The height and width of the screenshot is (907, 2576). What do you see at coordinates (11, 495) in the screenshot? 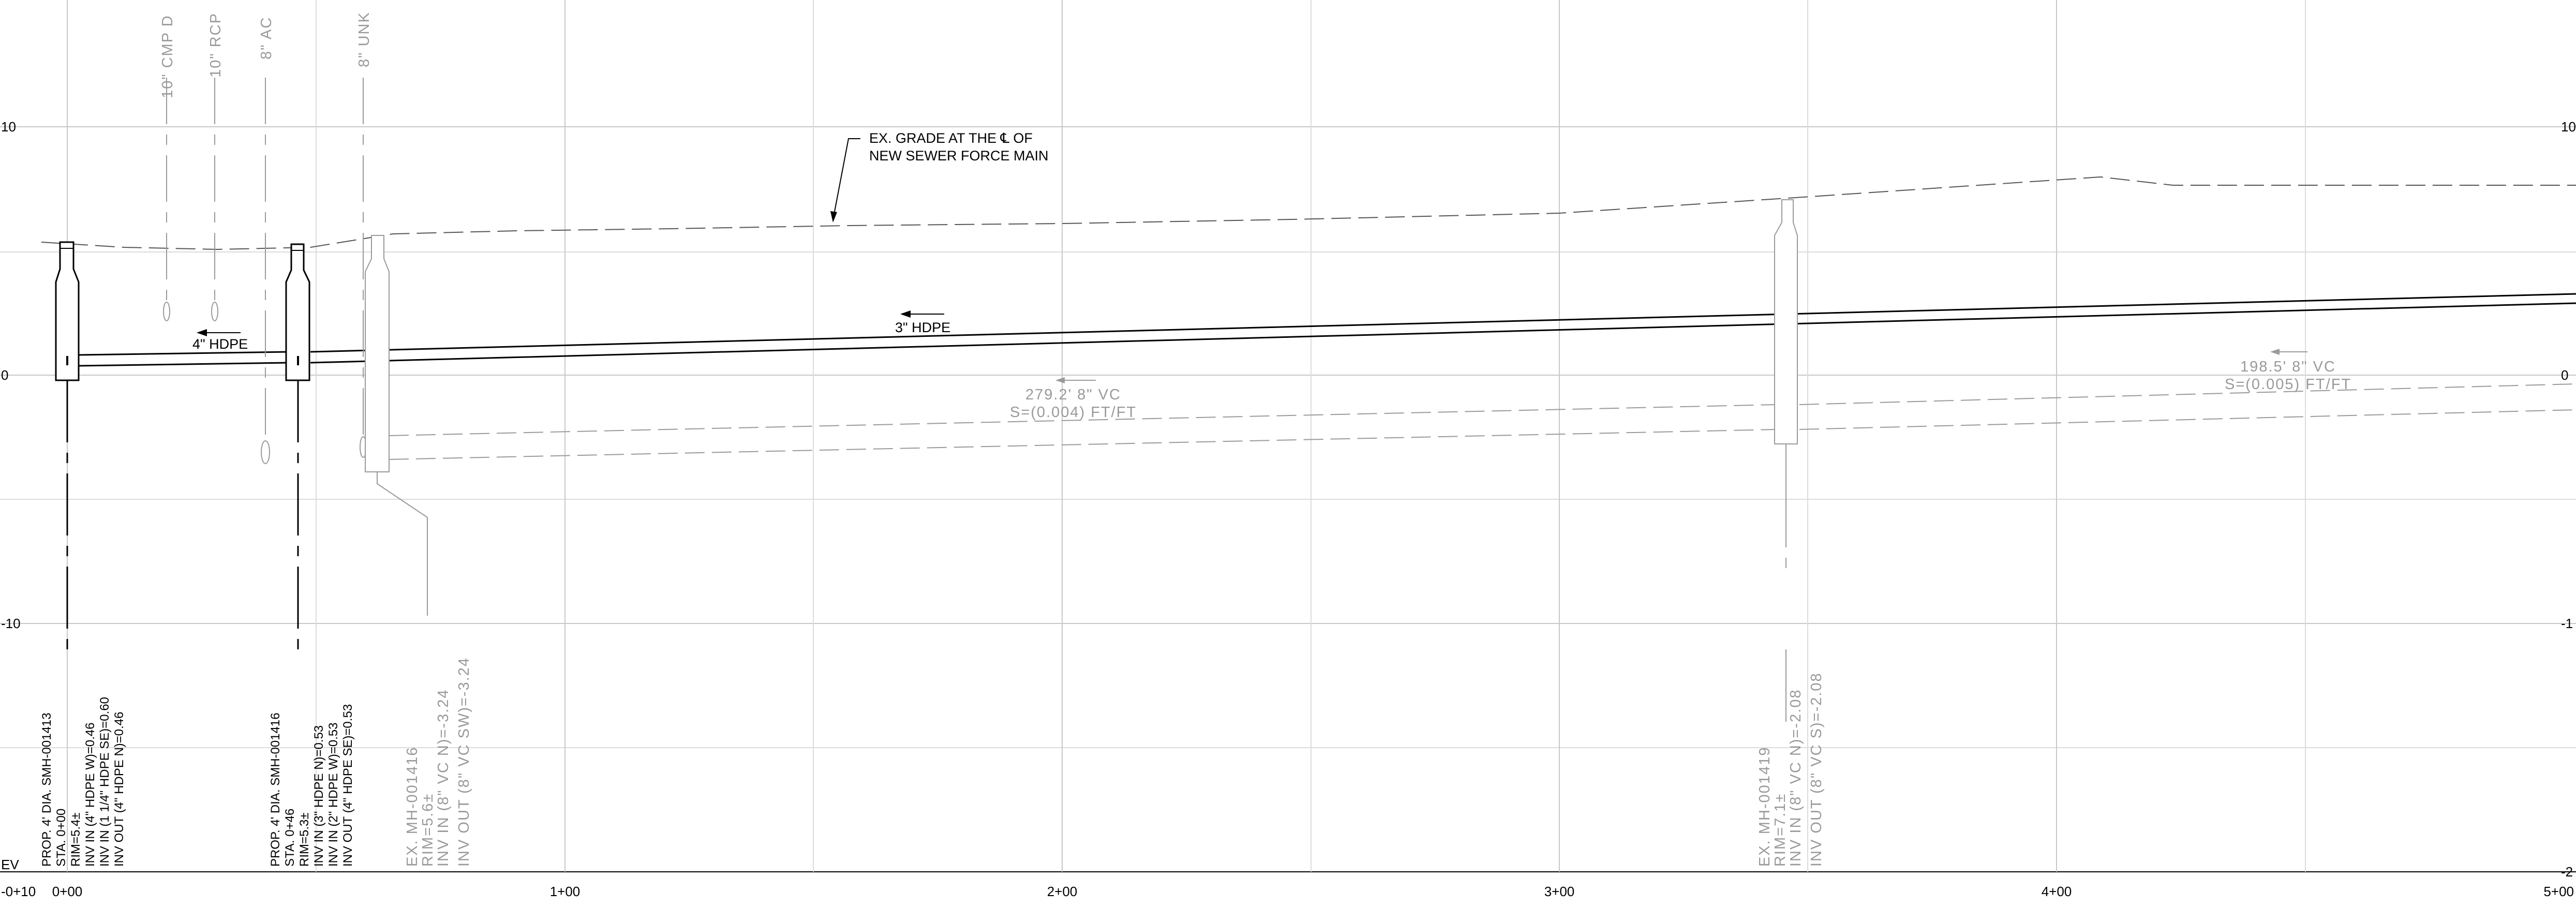
I see `elevation-axis-left: 10 0 -10 EV` at bounding box center [11, 495].